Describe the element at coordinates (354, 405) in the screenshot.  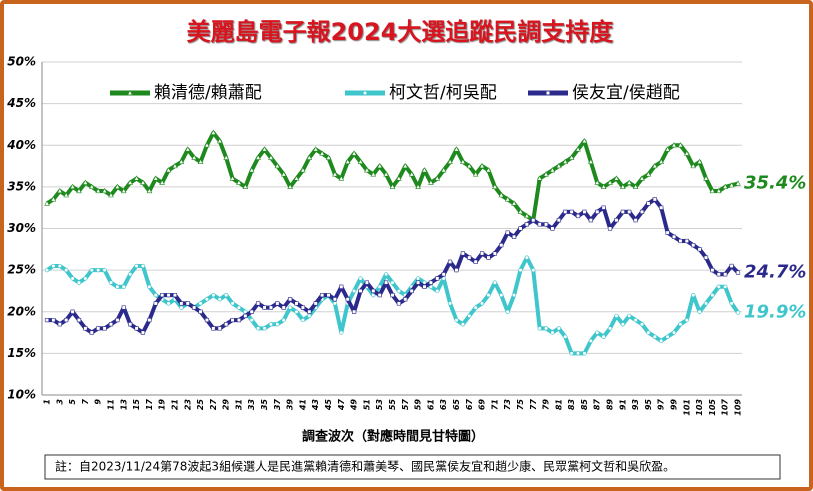
I see `x-tick-label: 49` at that location.